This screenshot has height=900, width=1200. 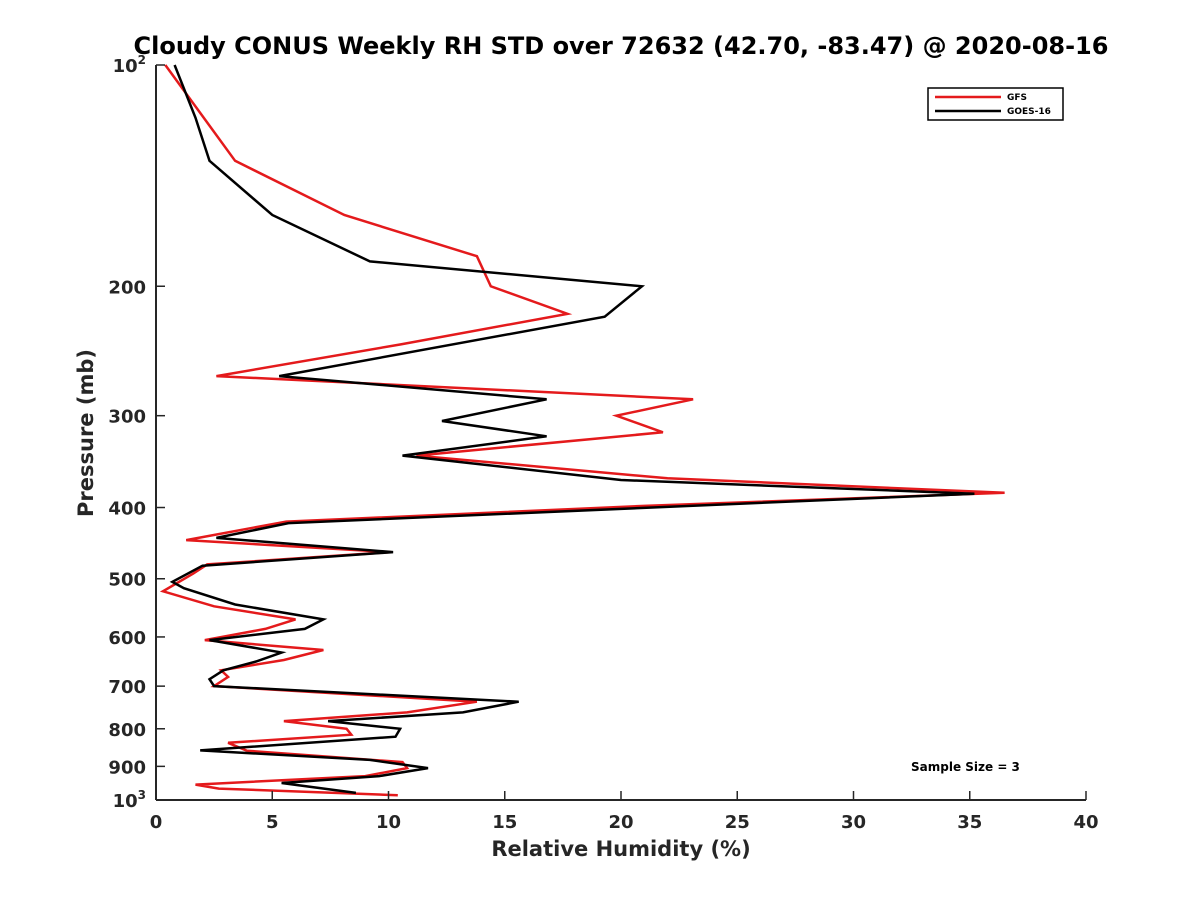 What do you see at coordinates (127, 687) in the screenshot?
I see `y-tick-label: 700` at bounding box center [127, 687].